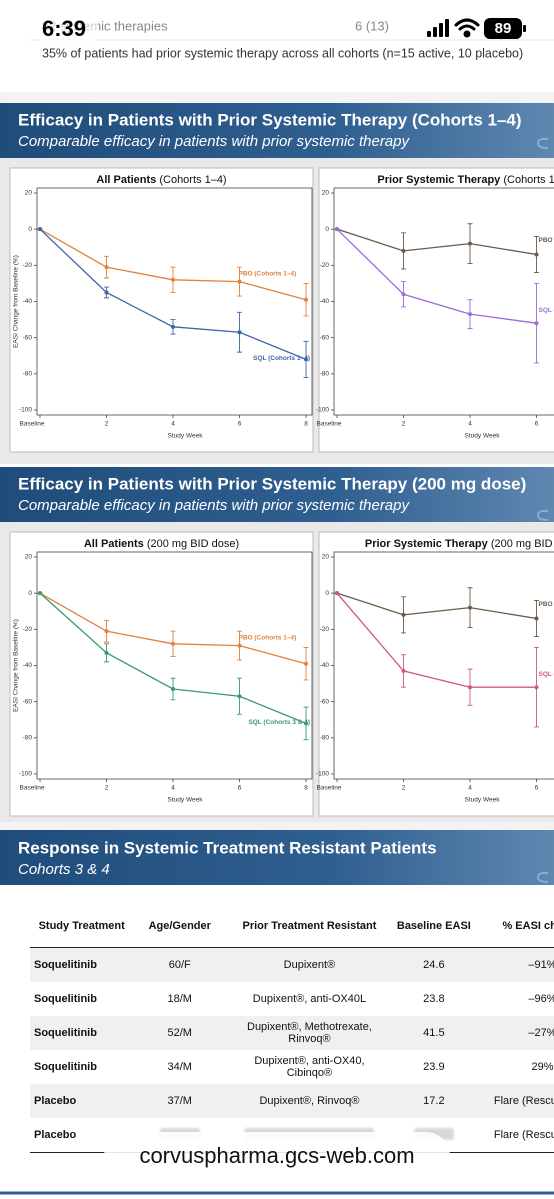 This screenshot has height=1199, width=554. What do you see at coordinates (29, 557) in the screenshot?
I see `y-tick-label: 20` at bounding box center [29, 557].